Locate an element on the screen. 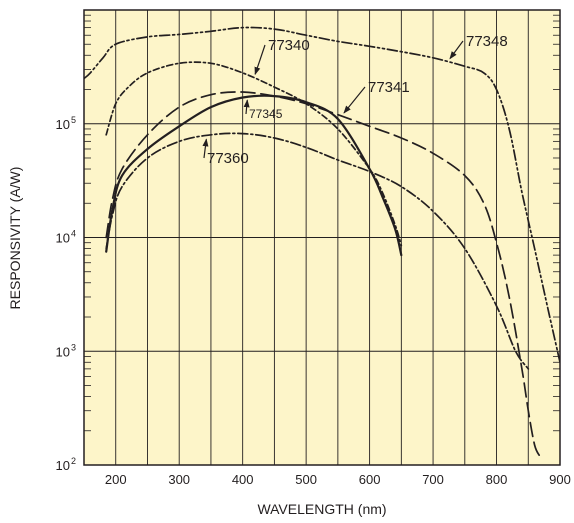 The width and height of the screenshot is (574, 523). x-tick-label: 500 is located at coordinates (306, 479).